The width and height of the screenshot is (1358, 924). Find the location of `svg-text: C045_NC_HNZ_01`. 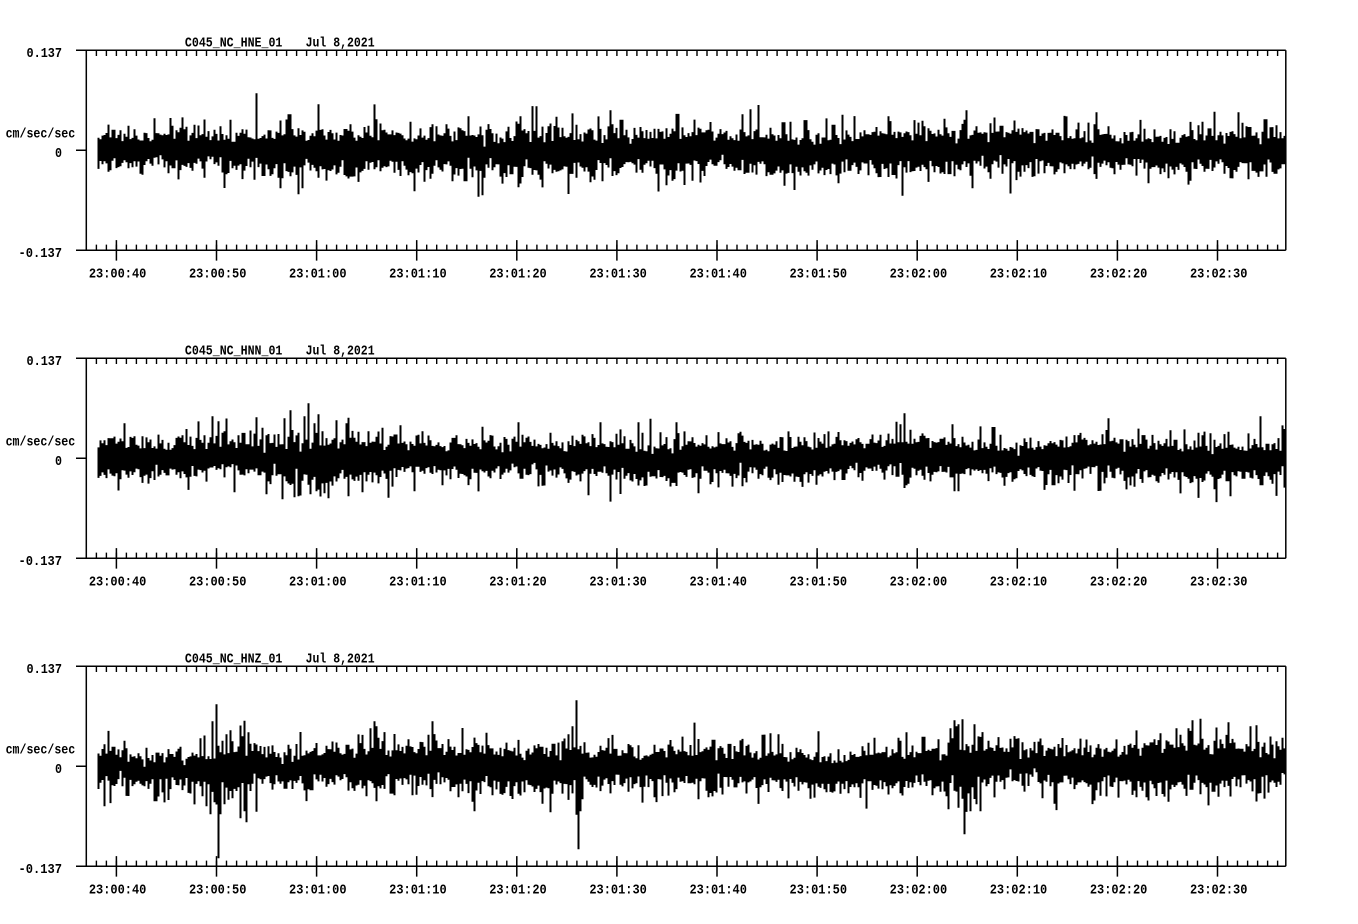

svg-text: C045_NC_HNZ_01 is located at coordinates (234, 660).